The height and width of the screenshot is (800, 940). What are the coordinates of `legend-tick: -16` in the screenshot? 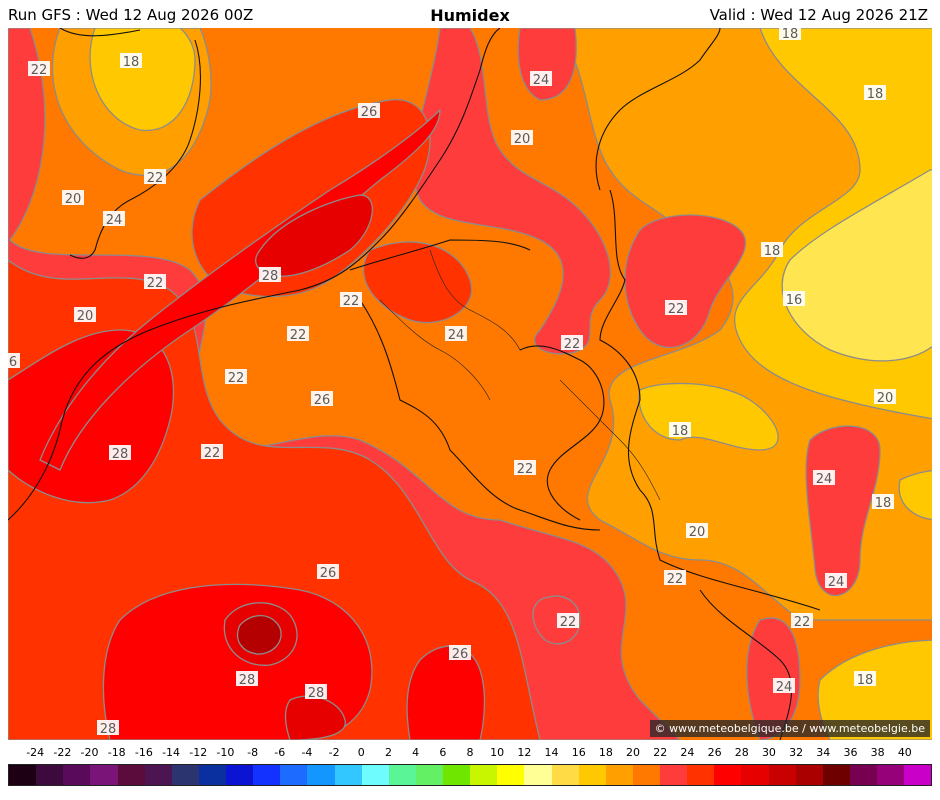 It's located at (143, 752).